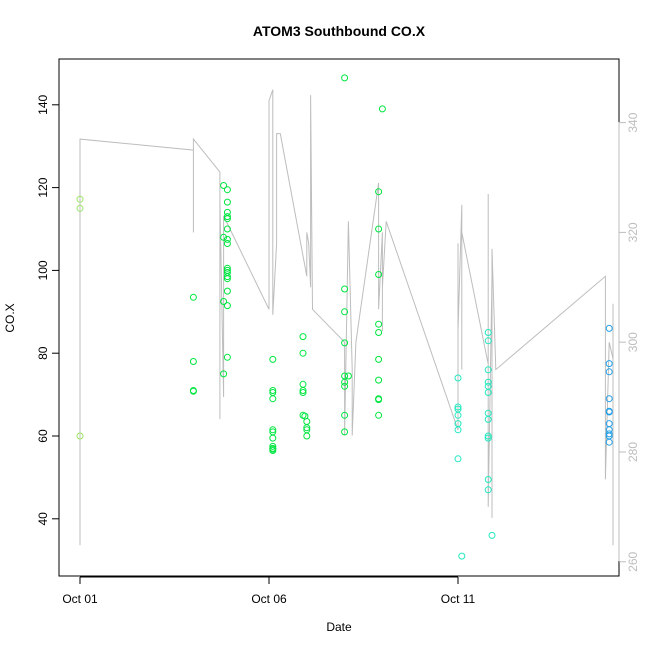 The image size is (650, 650). I want to click on x-axis: Oct 01 Oct 06 Oct 11, so click(269, 591).